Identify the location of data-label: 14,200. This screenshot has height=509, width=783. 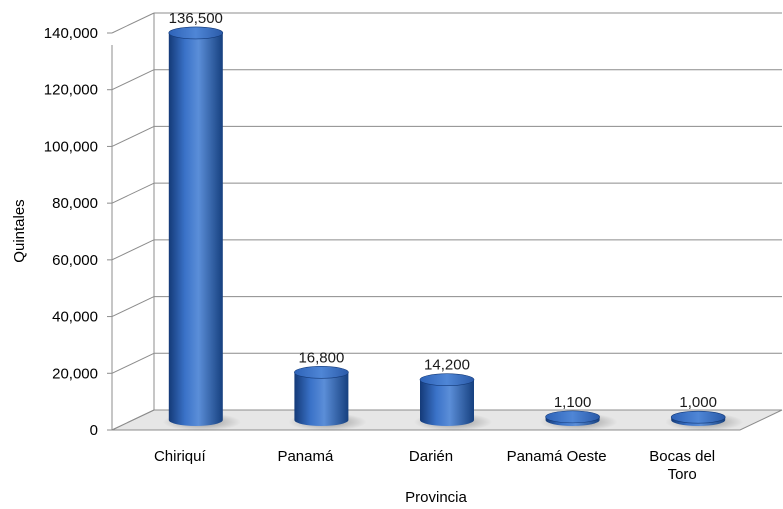
(447, 365).